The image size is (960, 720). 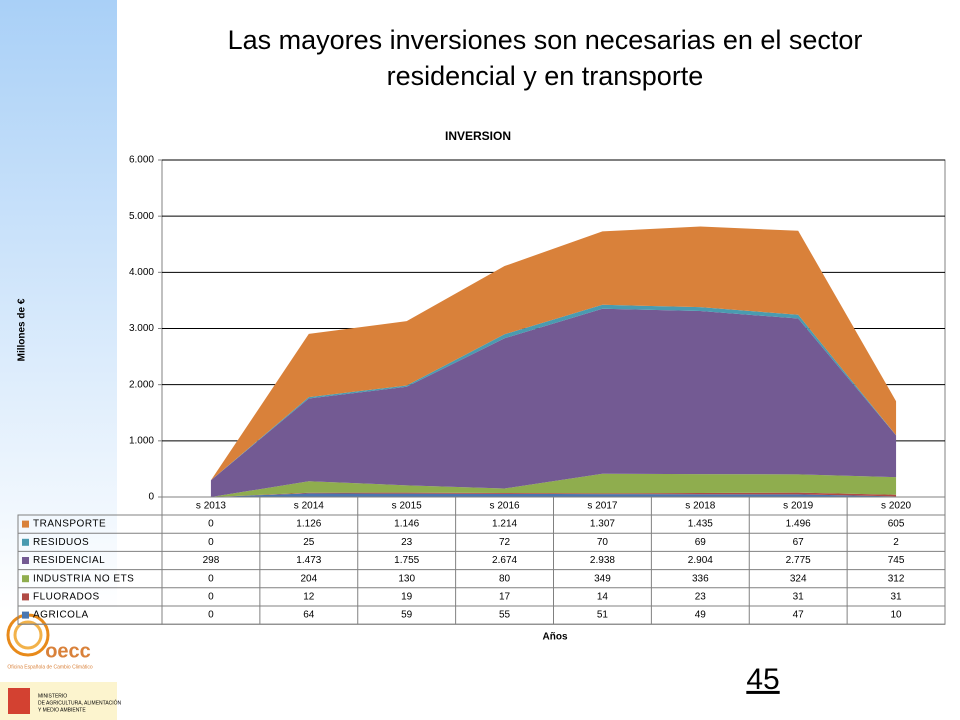 I want to click on x-tick-label: s 2014, so click(x=309, y=506).